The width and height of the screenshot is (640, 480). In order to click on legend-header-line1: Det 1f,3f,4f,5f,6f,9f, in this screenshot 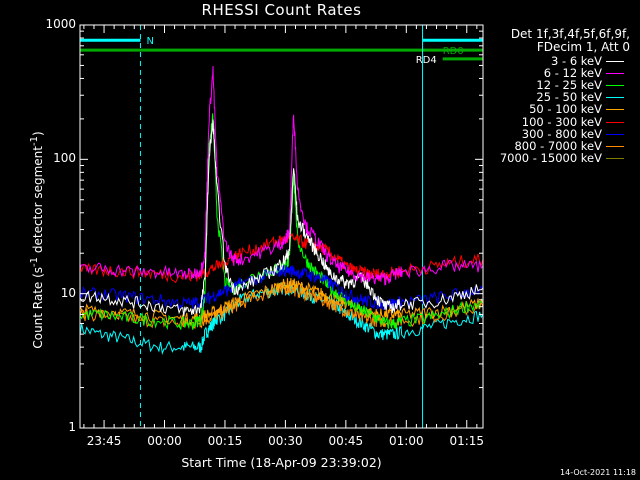, I will do `click(570, 34)`.